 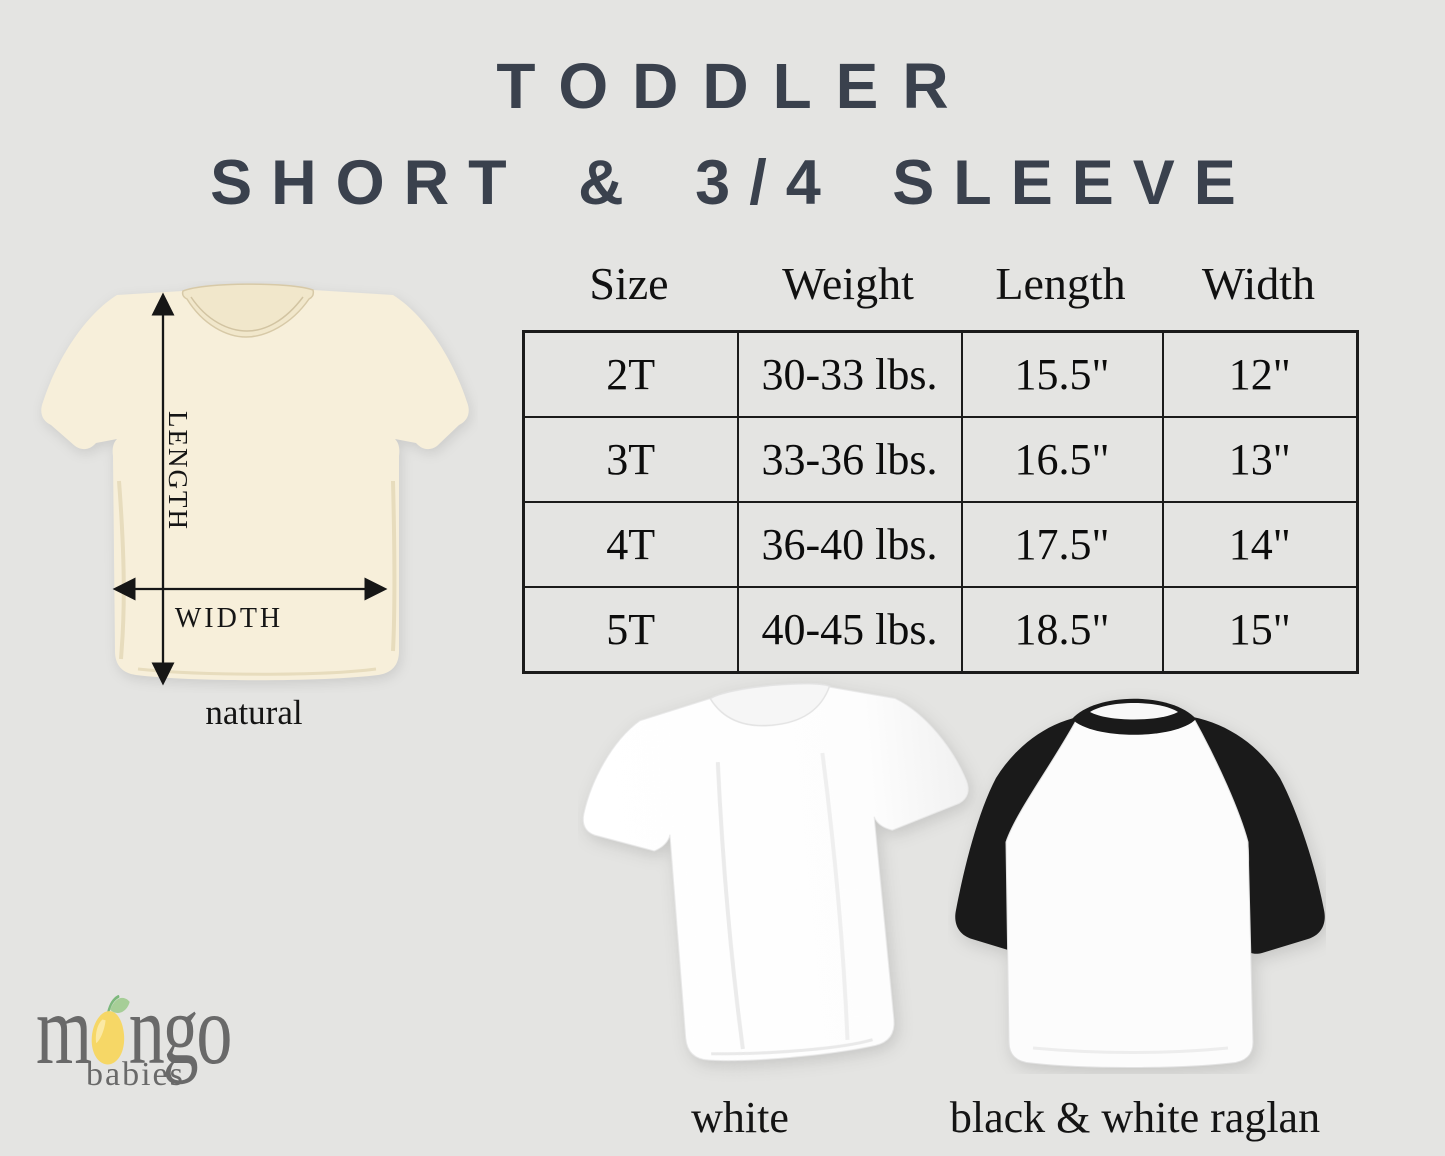 What do you see at coordinates (848, 283) in the screenshot?
I see `column-header-weight: Weight` at bounding box center [848, 283].